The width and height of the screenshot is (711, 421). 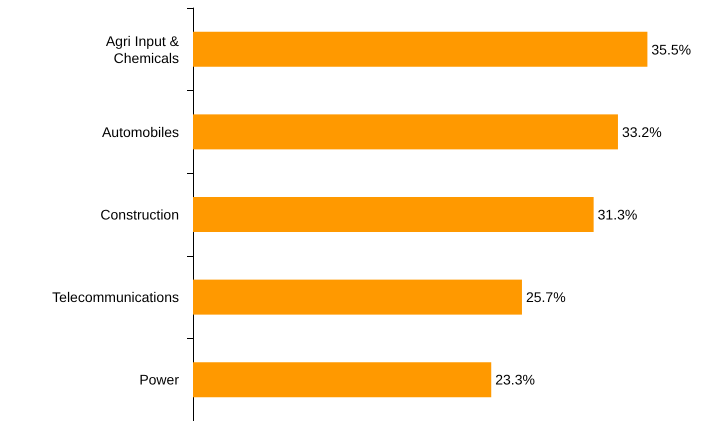 I want to click on y-tick-label: Telecommunications, so click(x=115, y=297).